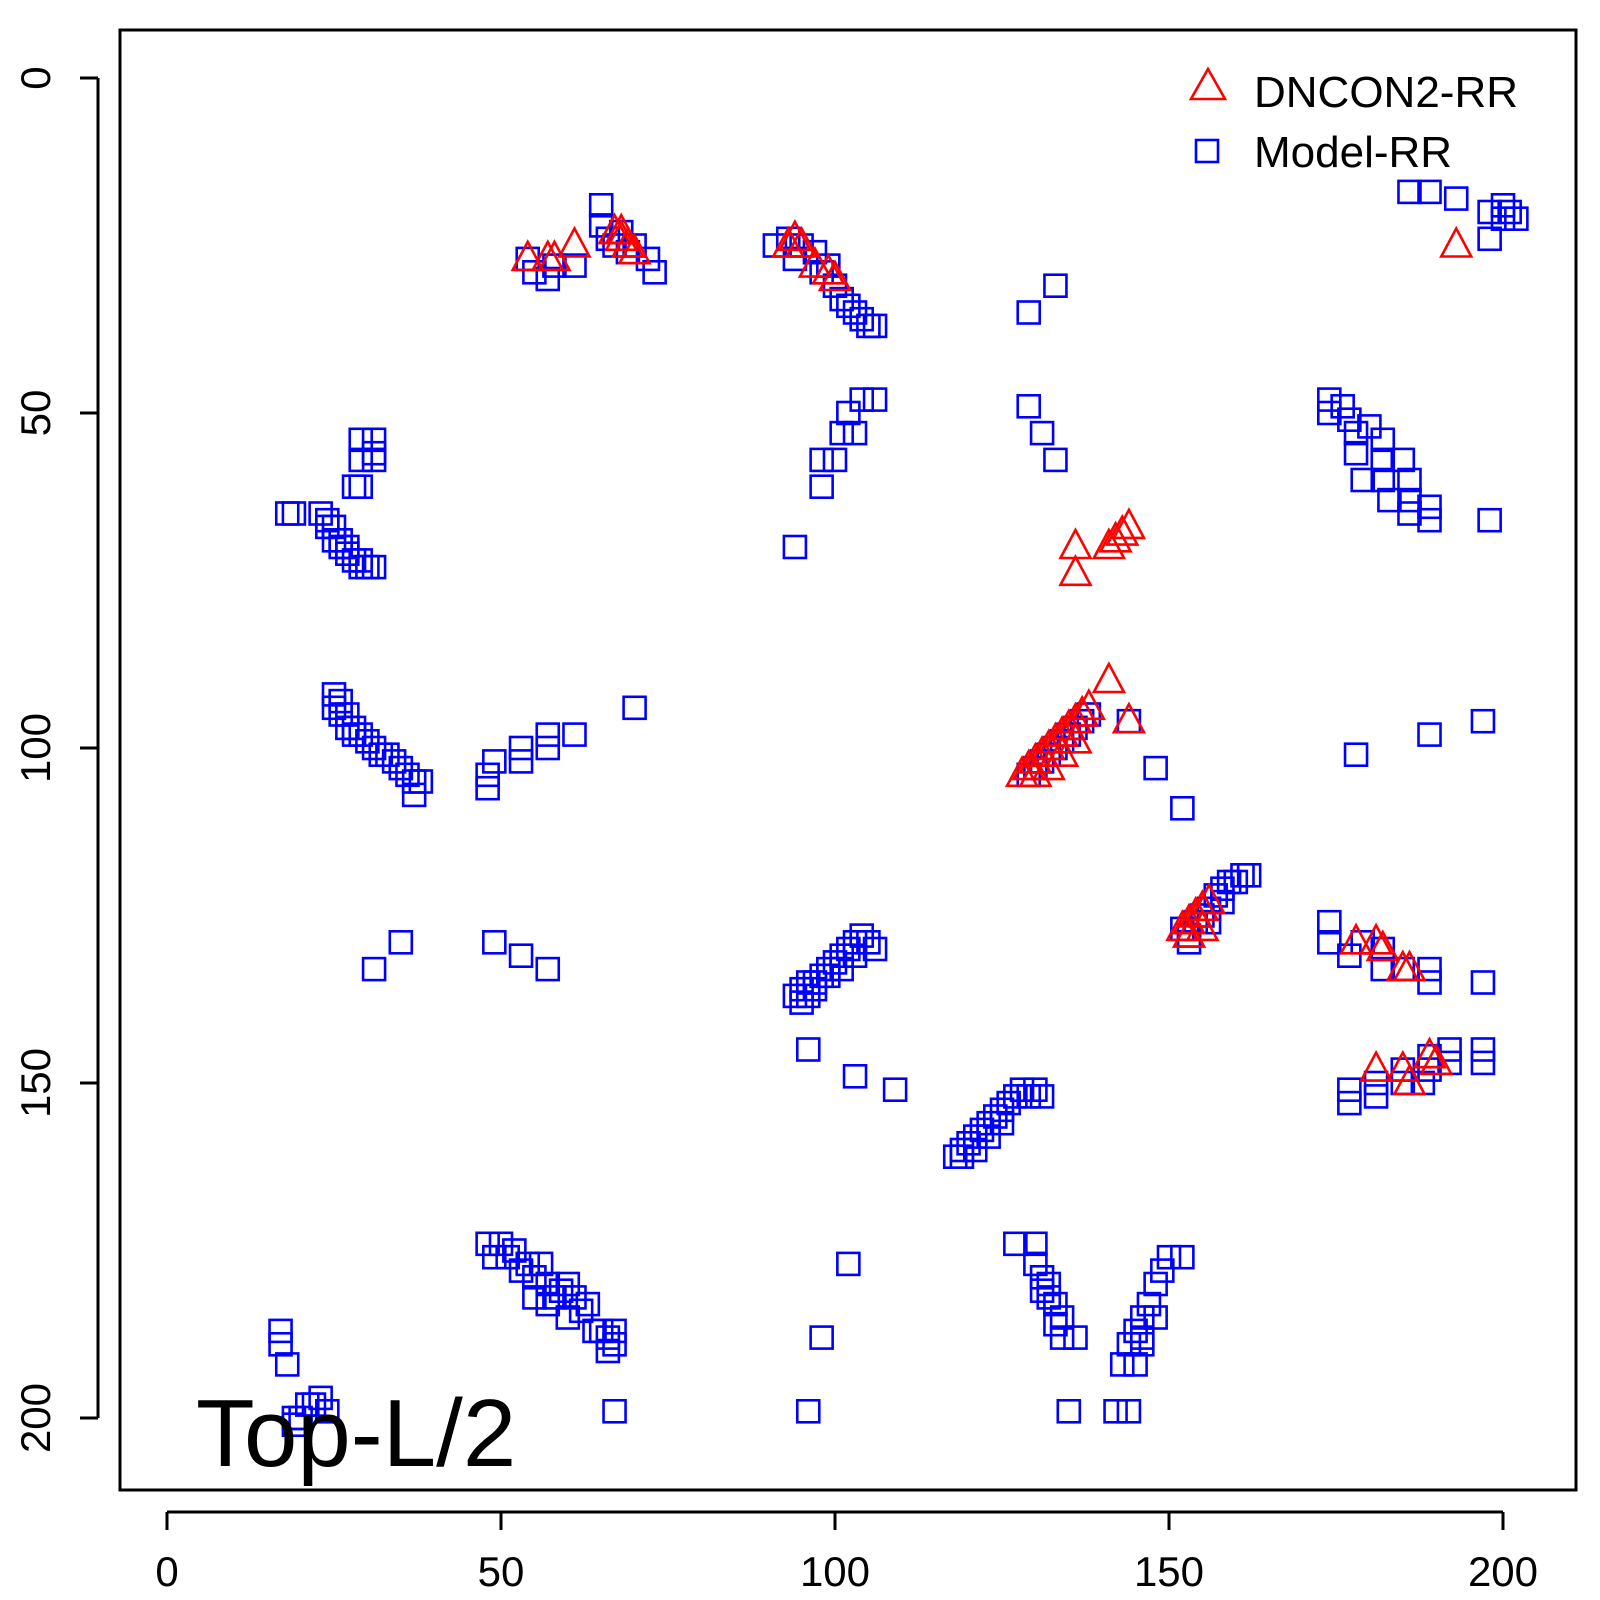 Image resolution: width=1600 pixels, height=1600 pixels. Describe the element at coordinates (835, 1571) in the screenshot. I see `x-tick-label: 100` at that location.